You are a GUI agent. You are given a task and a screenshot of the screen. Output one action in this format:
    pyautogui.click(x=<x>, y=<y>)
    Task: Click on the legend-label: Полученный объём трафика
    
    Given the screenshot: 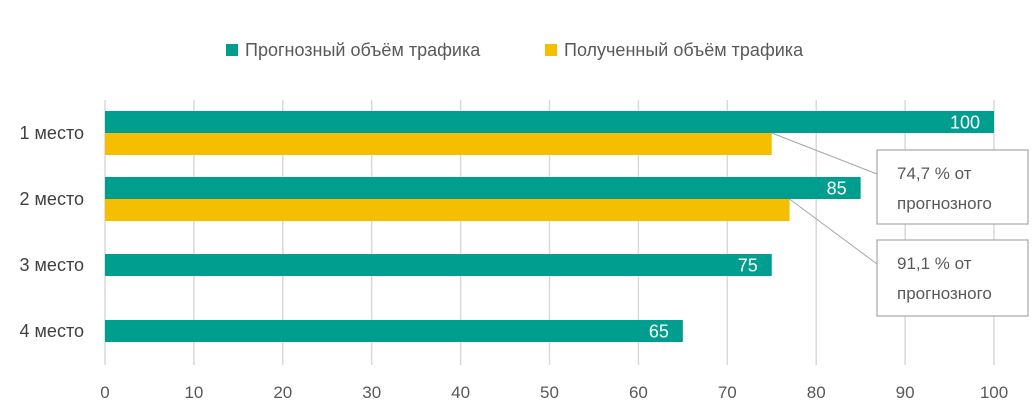 What is the action you would take?
    pyautogui.click(x=684, y=50)
    